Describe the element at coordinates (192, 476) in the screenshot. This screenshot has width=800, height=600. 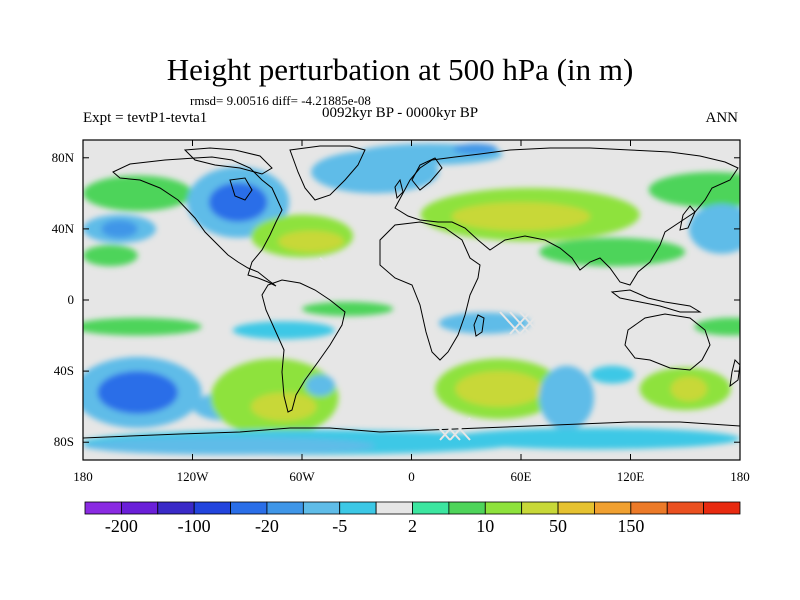
I see `x-tick-label: 120W` at that location.